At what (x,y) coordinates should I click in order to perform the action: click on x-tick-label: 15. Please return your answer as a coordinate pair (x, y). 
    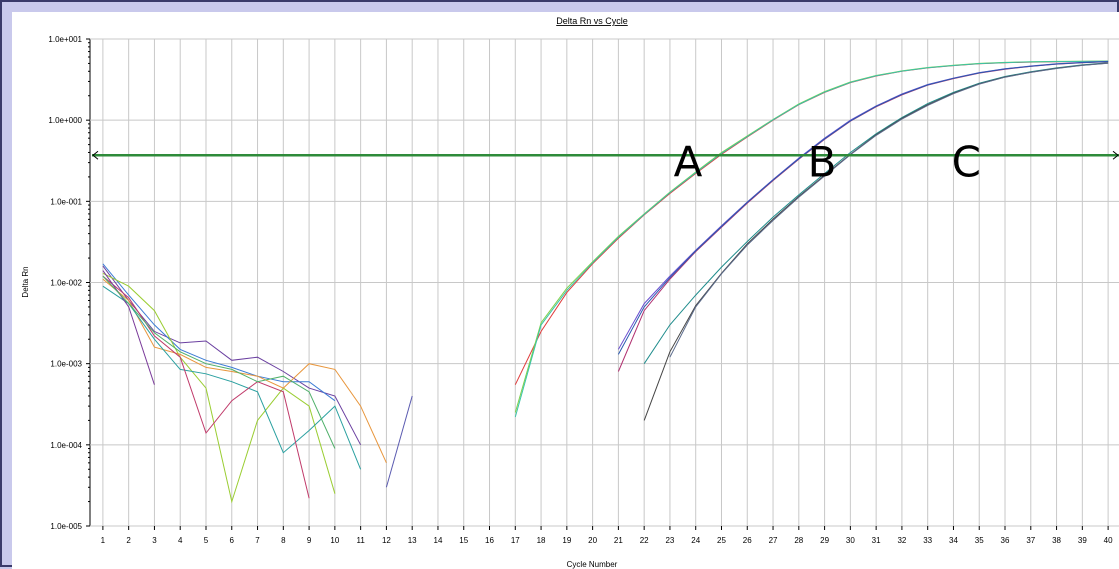
    Looking at the image, I should click on (463, 540).